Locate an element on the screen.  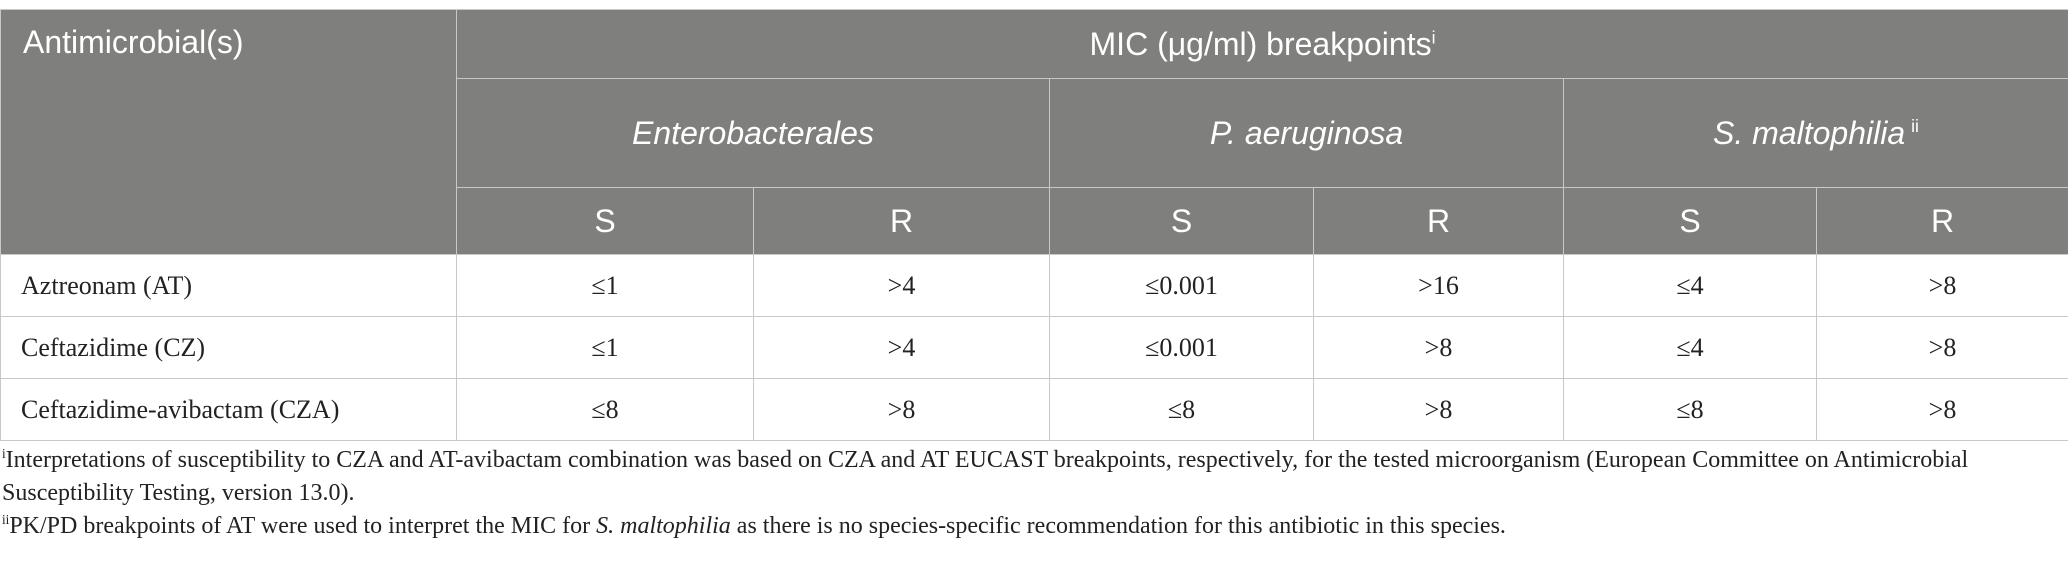
table-row: Aztreonam (AT) ≤1 >4 ≤0.001 >16 ≤4 >8 is located at coordinates (1034, 285).